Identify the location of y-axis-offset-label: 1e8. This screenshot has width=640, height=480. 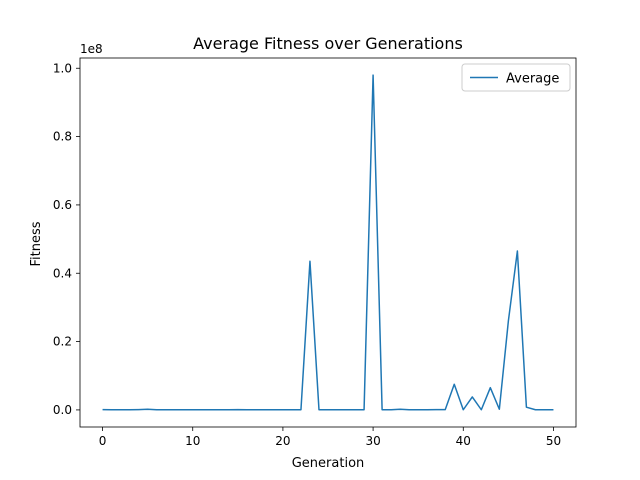
(91, 49).